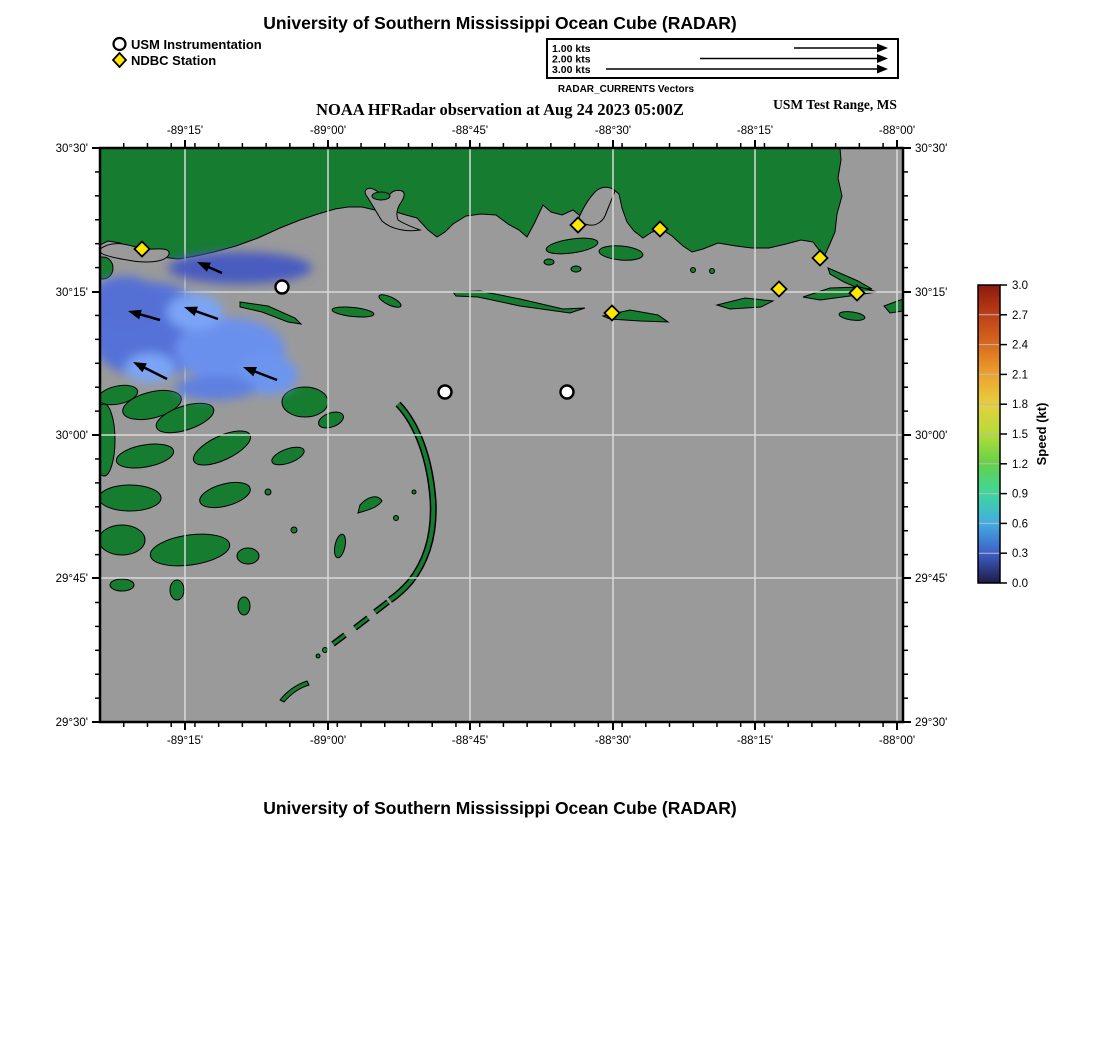 The height and width of the screenshot is (1050, 1100). What do you see at coordinates (1020, 584) in the screenshot?
I see `colorbar-tick-label: 0.0` at bounding box center [1020, 584].